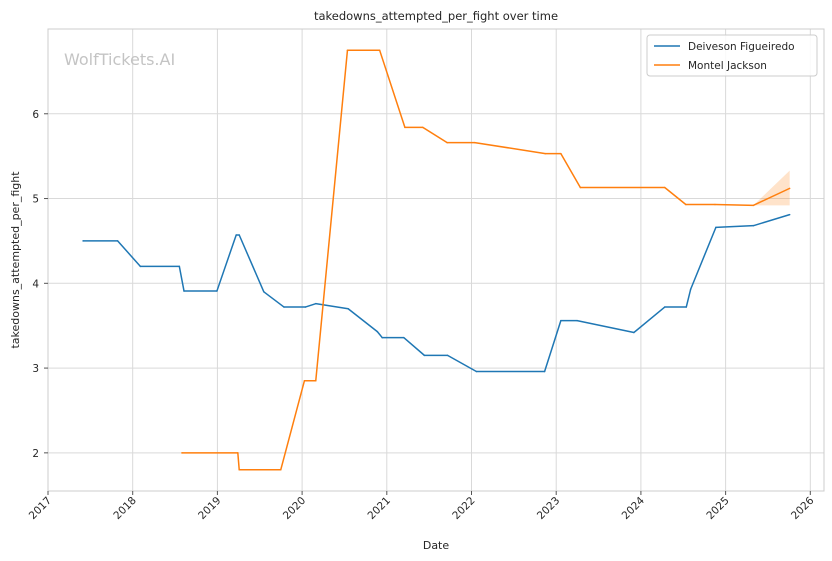  Describe the element at coordinates (422, 506) in the screenshot. I see `x-axis-ticks: 2017 2018 2019 2020 2021 2022 2023 2024 2025 2026` at that location.